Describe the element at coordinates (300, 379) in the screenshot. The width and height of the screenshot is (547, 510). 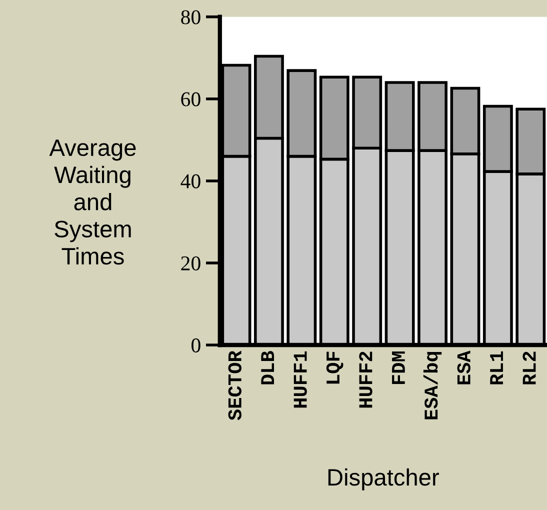
I see `x-tick-label: HUFF1` at that location.